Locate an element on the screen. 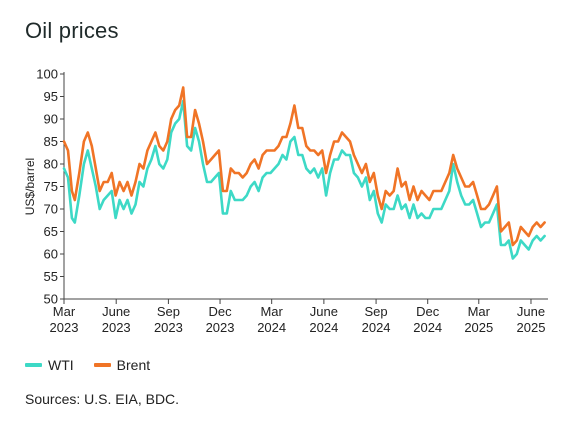 This screenshot has width=575, height=431. legend-swatch-wti is located at coordinates (33, 365).